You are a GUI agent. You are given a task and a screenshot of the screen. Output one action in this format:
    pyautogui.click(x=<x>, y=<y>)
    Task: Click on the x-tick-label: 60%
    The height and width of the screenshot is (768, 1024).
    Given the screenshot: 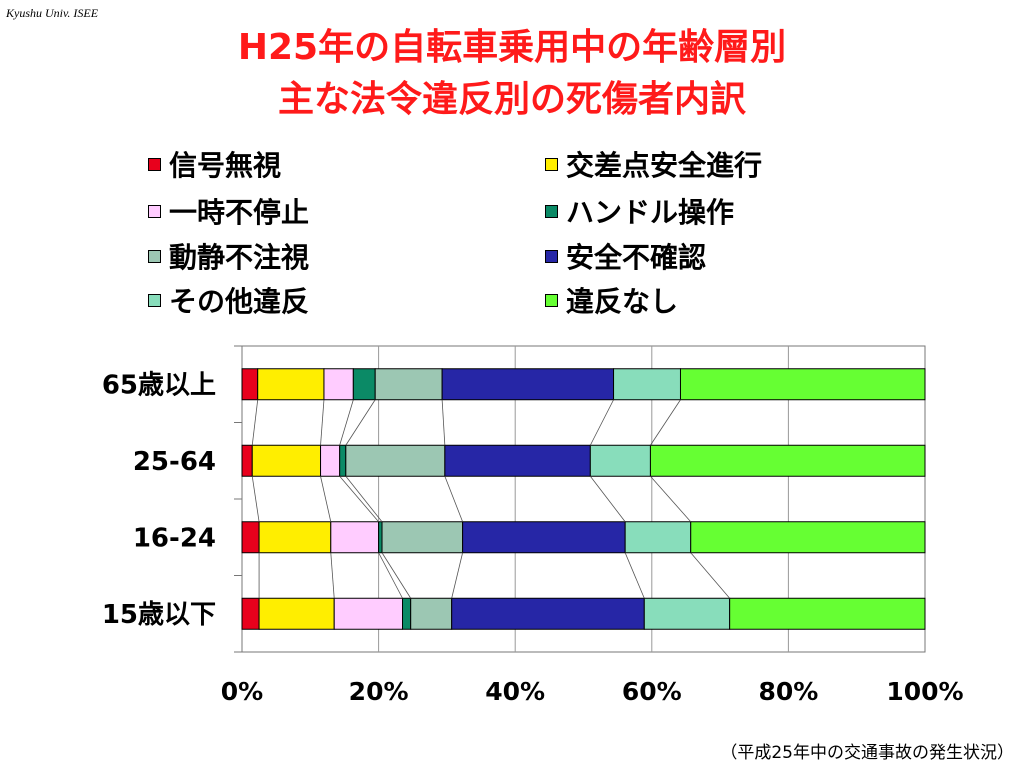 What is the action you would take?
    pyautogui.click(x=652, y=691)
    